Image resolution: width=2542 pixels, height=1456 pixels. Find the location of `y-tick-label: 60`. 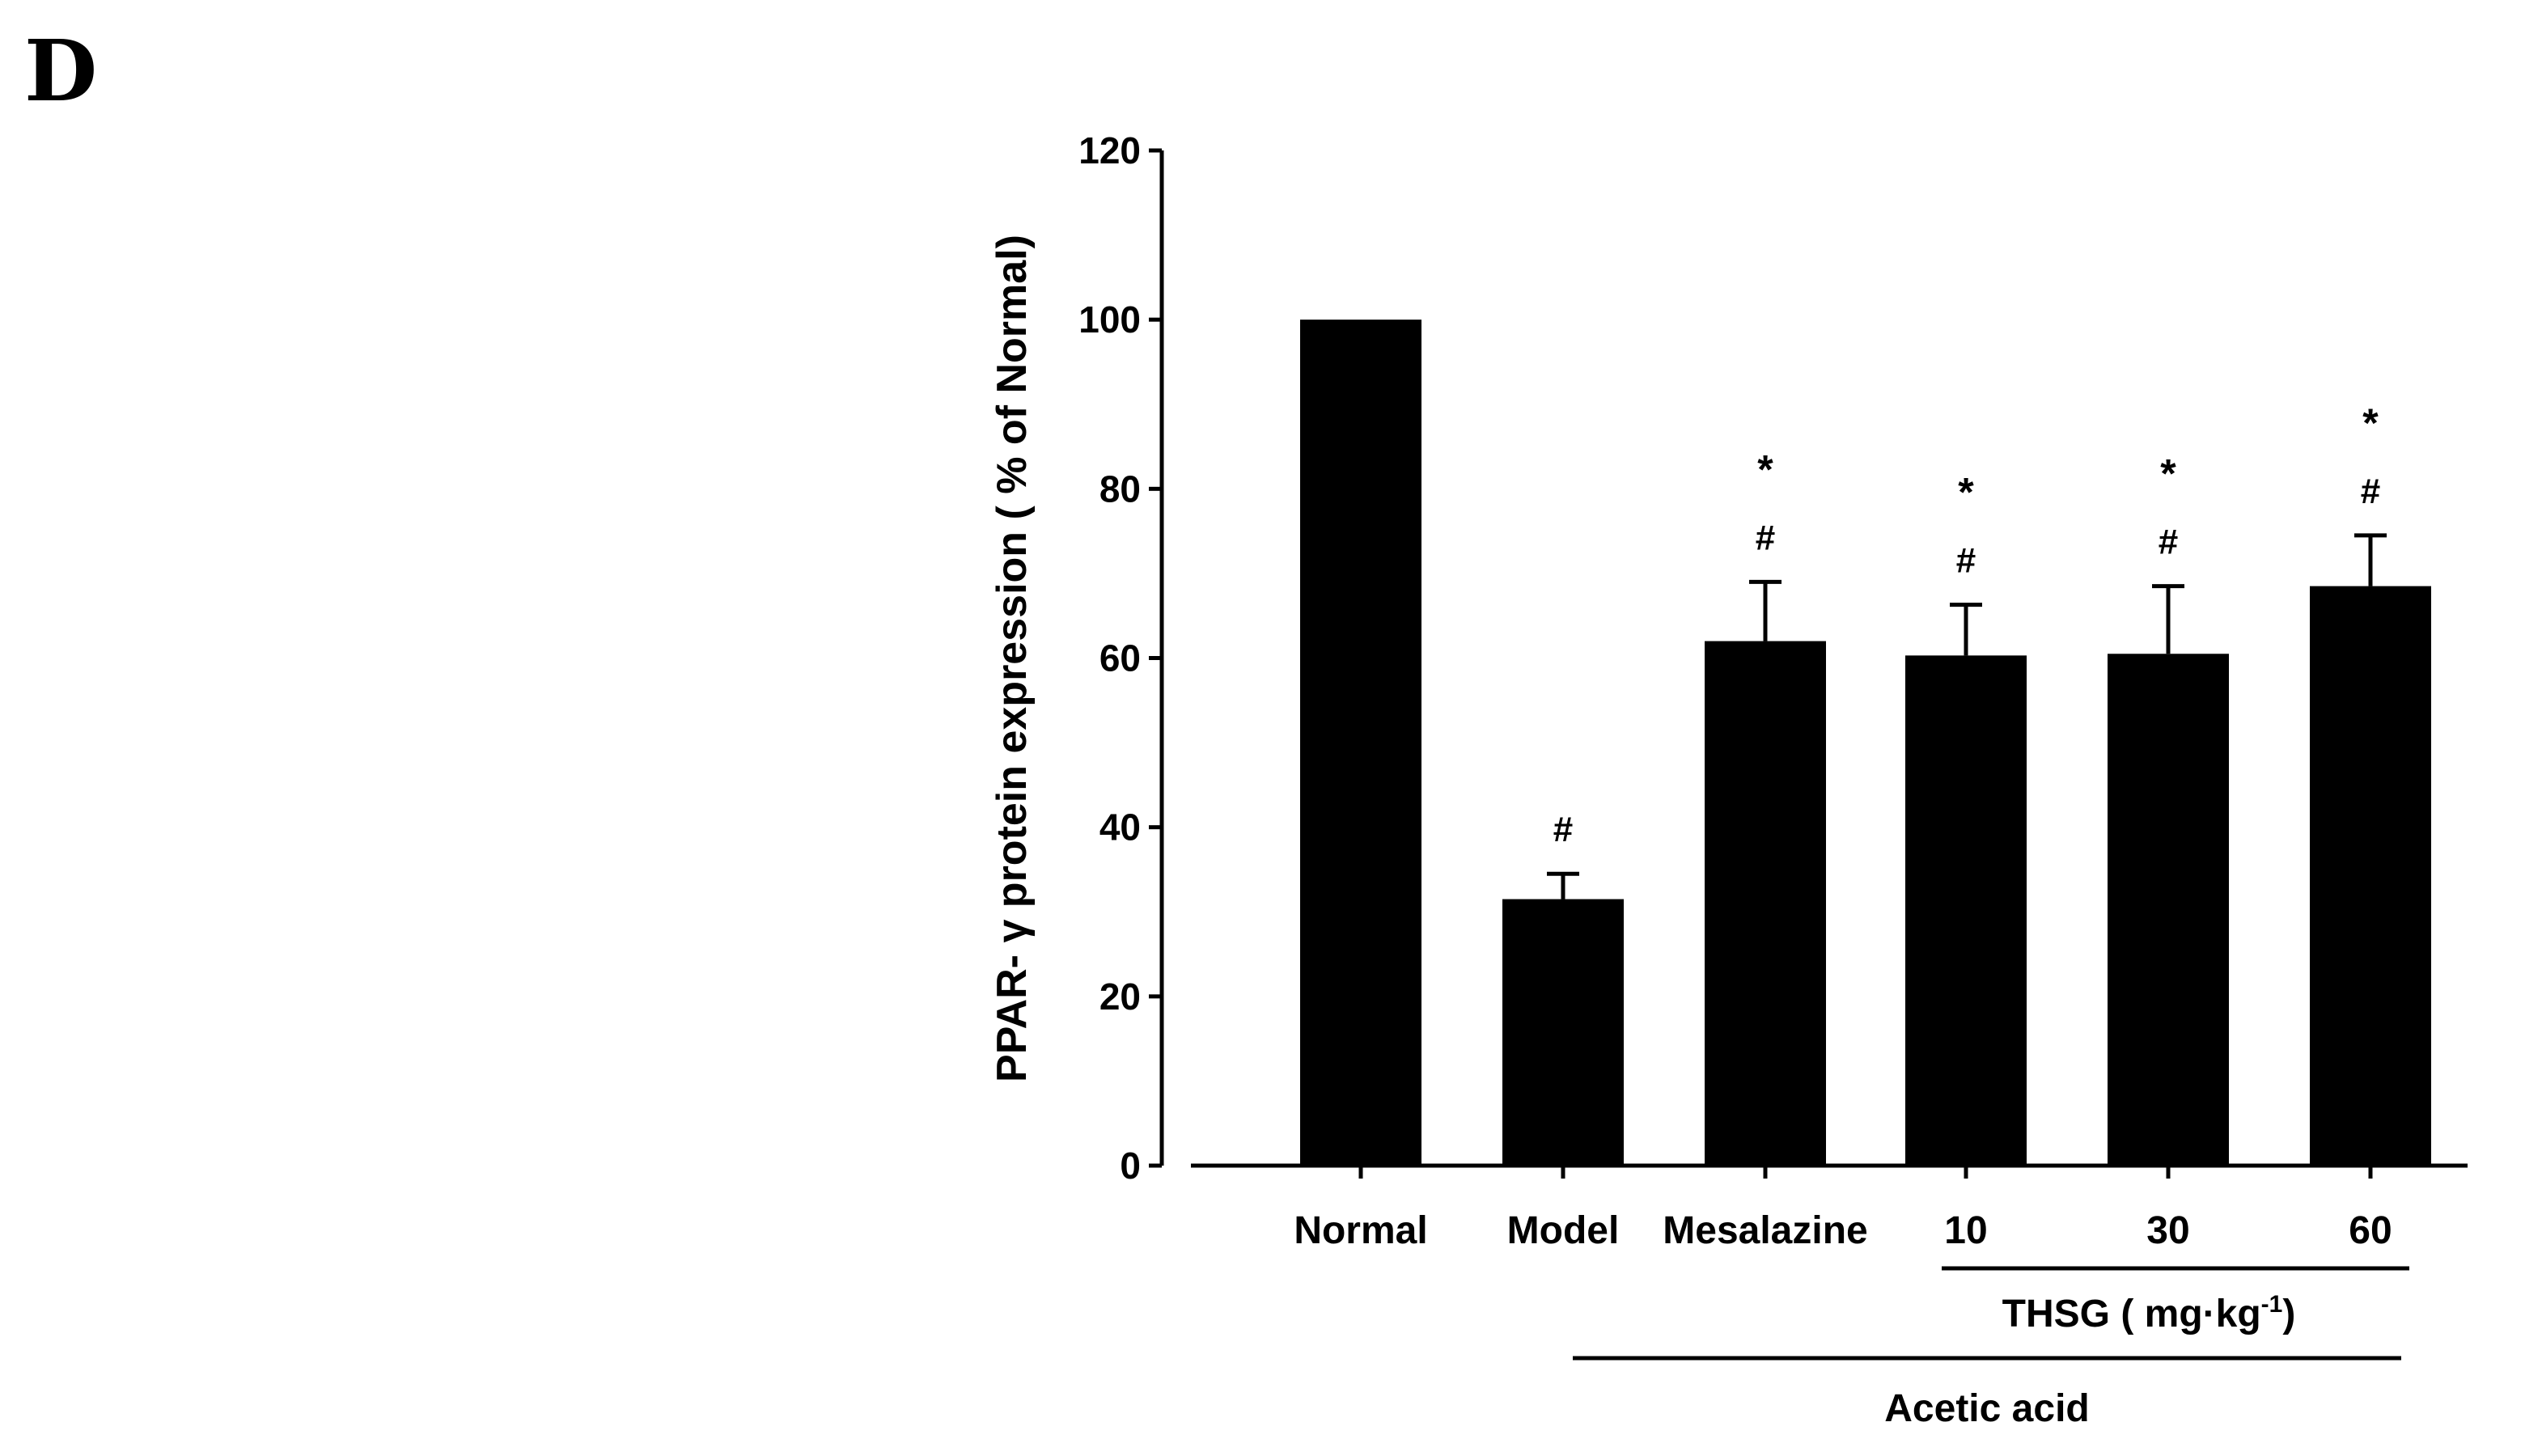

y-tick-label: 60 is located at coordinates (1120, 658).